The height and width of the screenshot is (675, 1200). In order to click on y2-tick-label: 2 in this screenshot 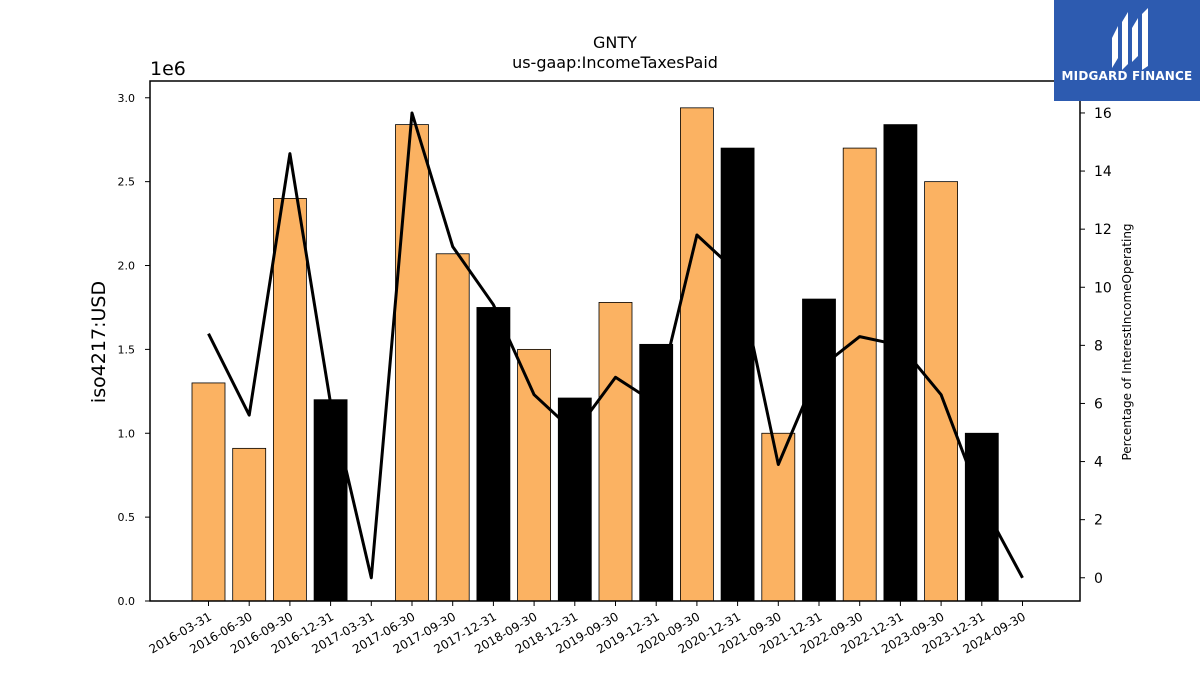, I will do `click(1098, 521)`.